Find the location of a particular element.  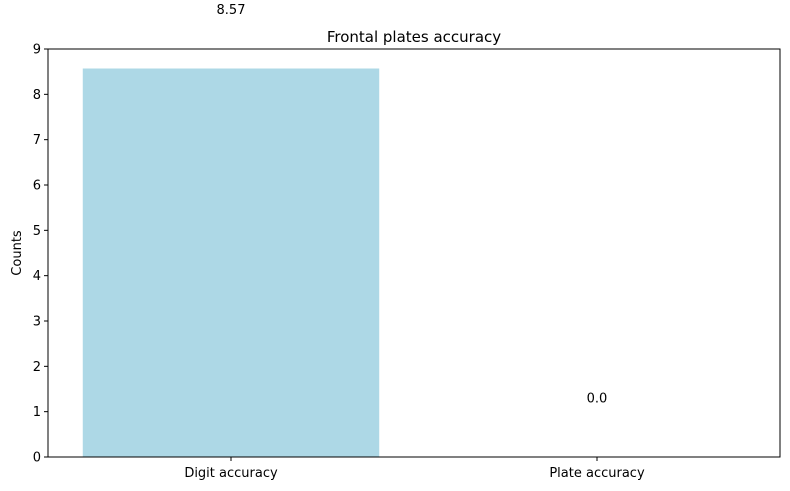

x-tick-label-1: Plate accuracy is located at coordinates (597, 473).